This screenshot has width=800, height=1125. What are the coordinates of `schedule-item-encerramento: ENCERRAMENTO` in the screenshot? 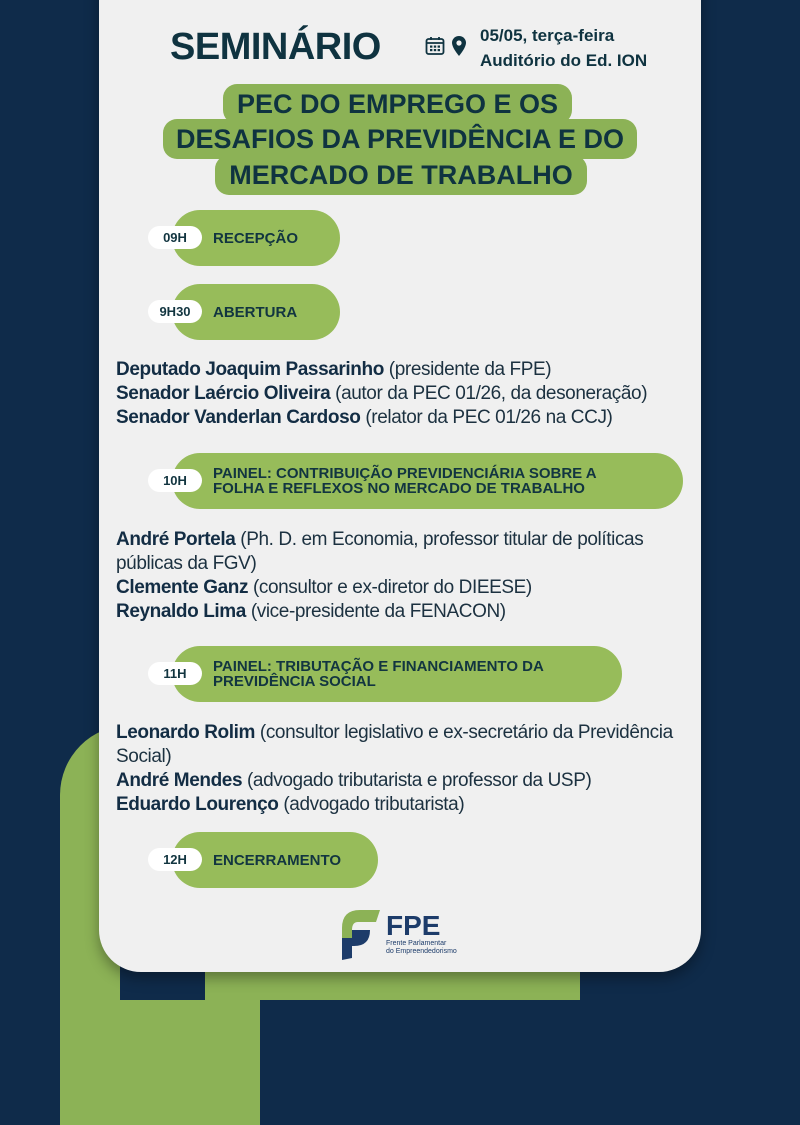 It's located at (275, 860).